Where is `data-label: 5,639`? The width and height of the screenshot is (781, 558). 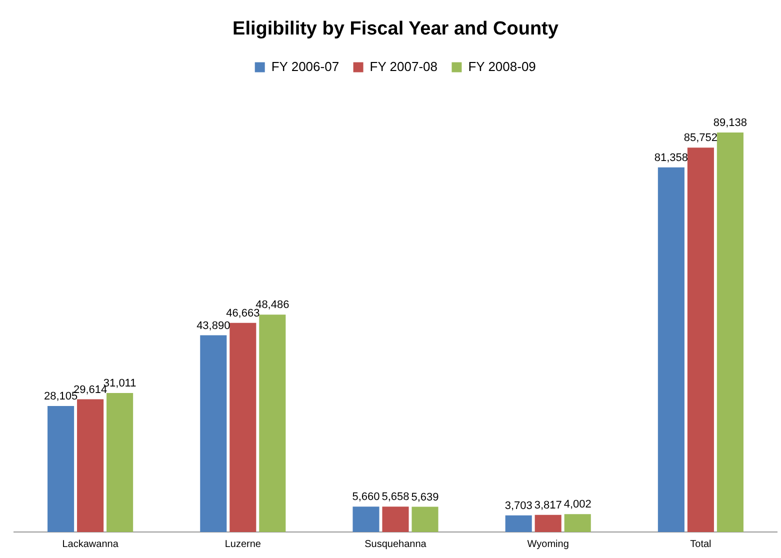
data-label: 5,639 is located at coordinates (425, 497).